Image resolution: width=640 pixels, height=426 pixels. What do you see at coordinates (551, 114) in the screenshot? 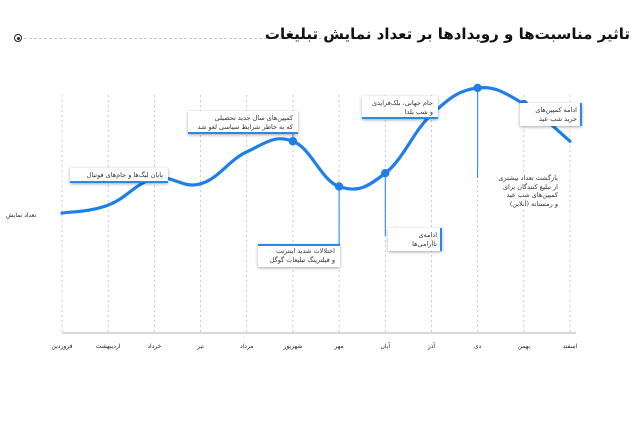
I see `annotation-newyear-shopping: ادامه کمپین‌های خرید شب عید` at bounding box center [551, 114].